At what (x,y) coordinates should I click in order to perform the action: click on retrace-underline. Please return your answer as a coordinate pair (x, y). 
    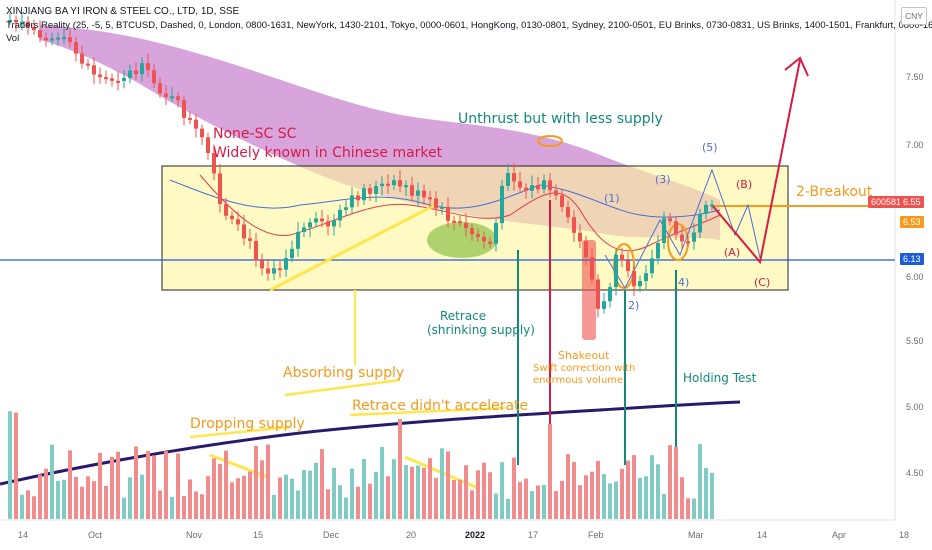
    Looking at the image, I should click on (427, 411).